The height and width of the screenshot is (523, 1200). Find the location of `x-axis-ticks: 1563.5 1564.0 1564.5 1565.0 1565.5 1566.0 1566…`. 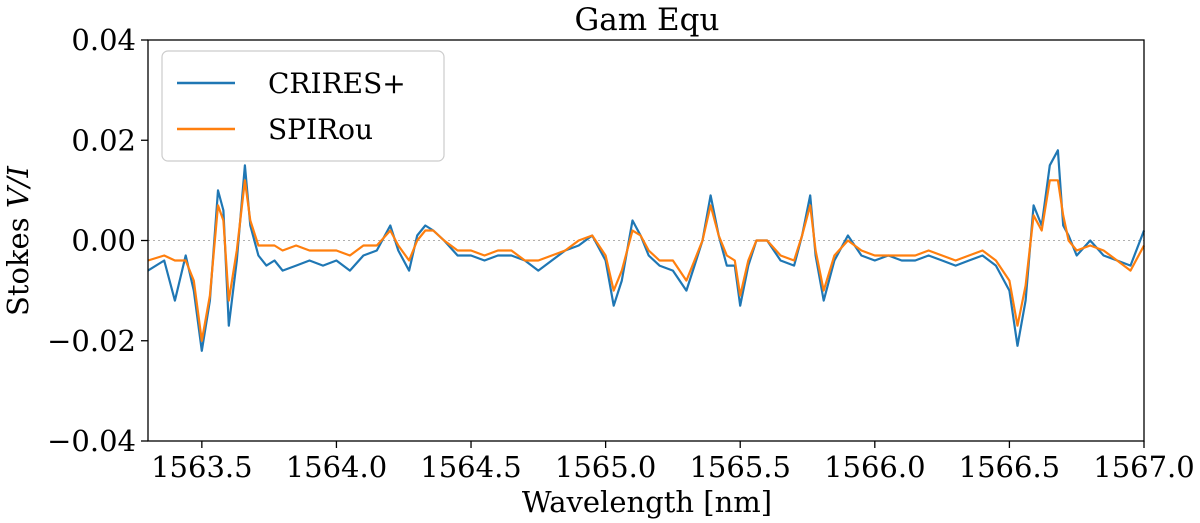

x-axis-ticks: 1563.5 1564.0 1564.5 1565.0 1565.5 1566.0 1566… is located at coordinates (673, 462).